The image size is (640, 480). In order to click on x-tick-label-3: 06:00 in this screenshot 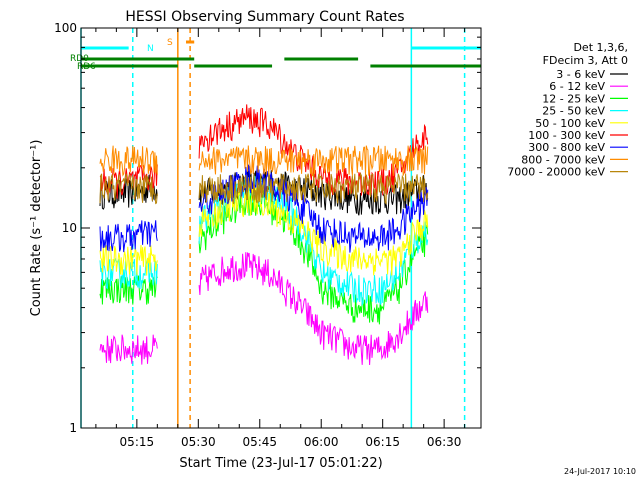, I will do `click(321, 442)`.